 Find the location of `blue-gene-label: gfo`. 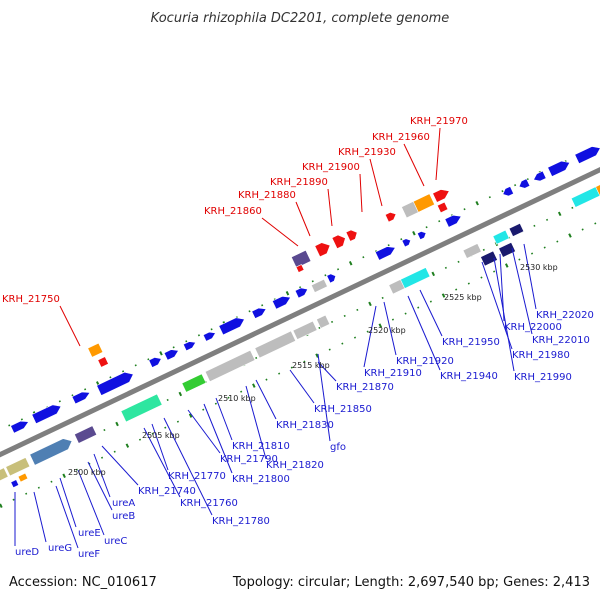

blue-gene-label: gfo is located at coordinates (338, 447).